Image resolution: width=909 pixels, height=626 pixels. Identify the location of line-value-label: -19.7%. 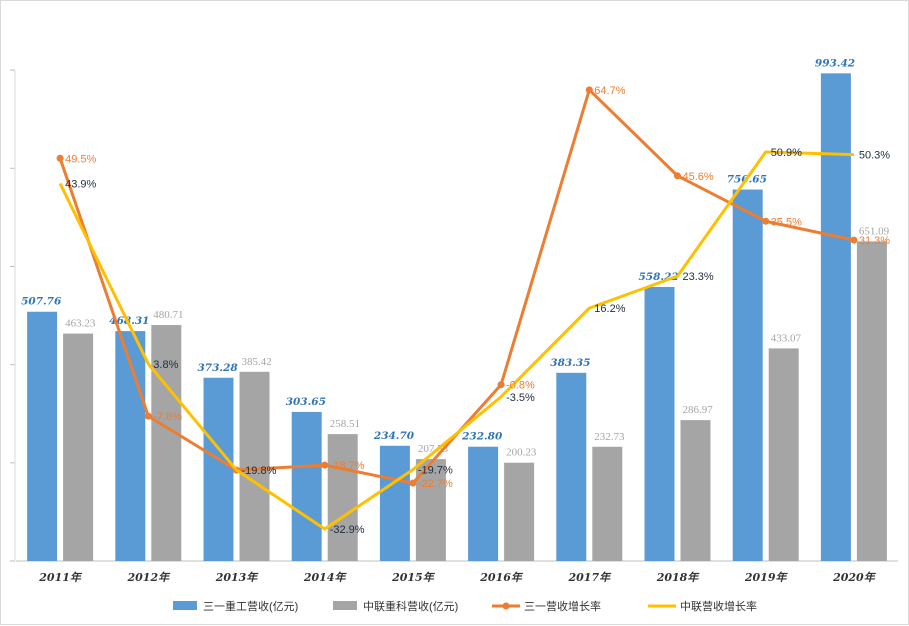
(435, 471).